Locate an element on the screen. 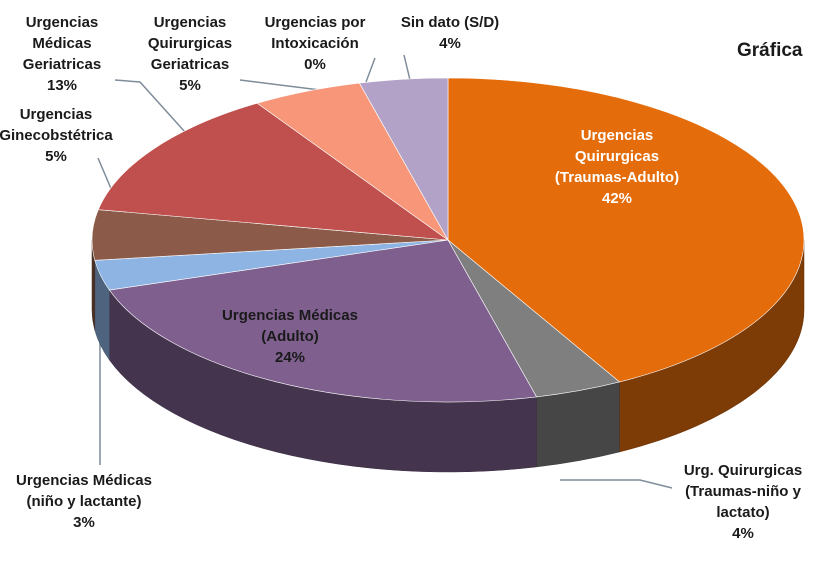 The height and width of the screenshot is (568, 819). category-label: Urgencias Médicas (niño y lactante) is located at coordinates (84, 491).